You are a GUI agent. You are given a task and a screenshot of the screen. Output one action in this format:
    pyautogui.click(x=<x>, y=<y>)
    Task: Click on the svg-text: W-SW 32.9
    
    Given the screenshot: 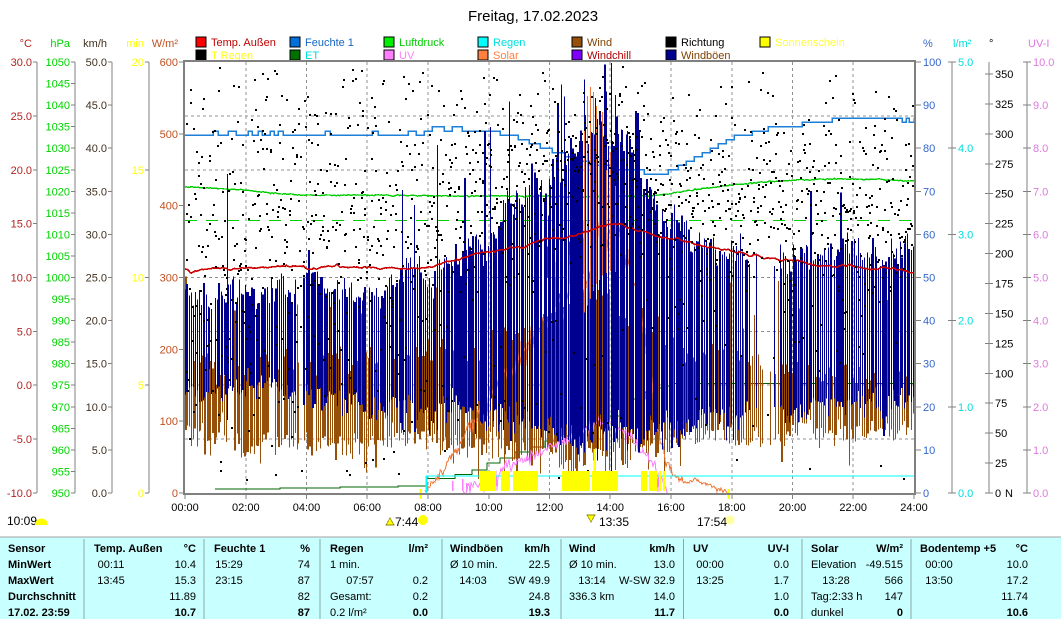 What is the action you would take?
    pyautogui.click(x=647, y=581)
    